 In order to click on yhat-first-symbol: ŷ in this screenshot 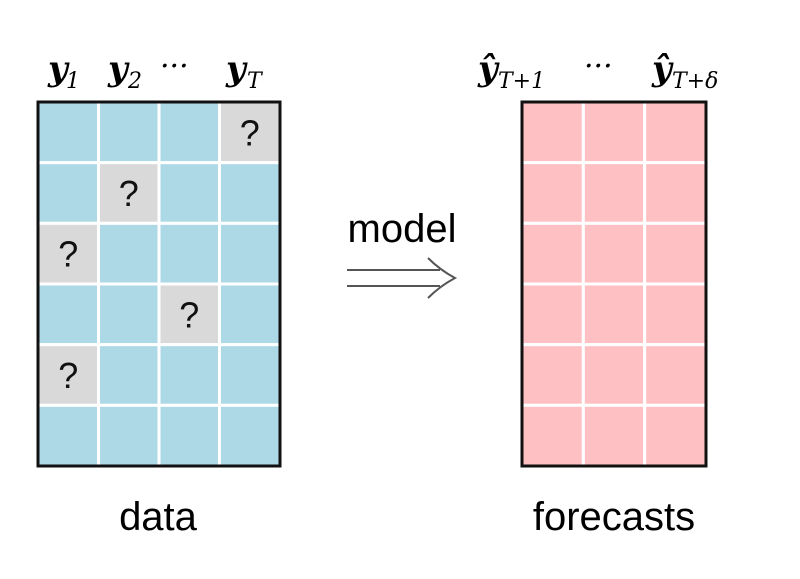, I will do `click(488, 69)`.